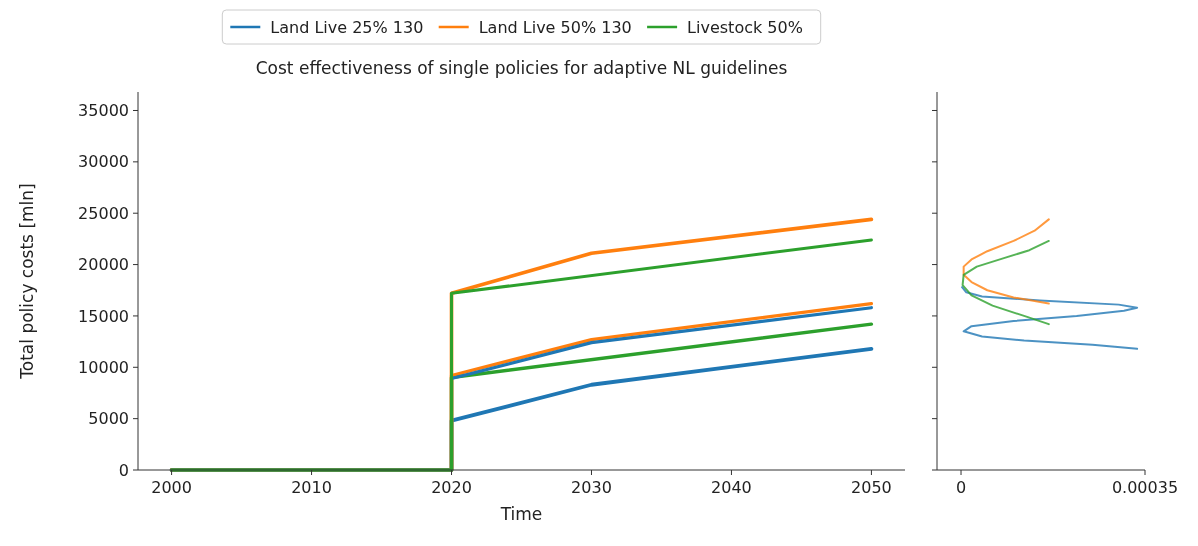 The height and width of the screenshot is (546, 1198). Describe the element at coordinates (103, 316) in the screenshot. I see `y-tick-label: 15000` at that location.